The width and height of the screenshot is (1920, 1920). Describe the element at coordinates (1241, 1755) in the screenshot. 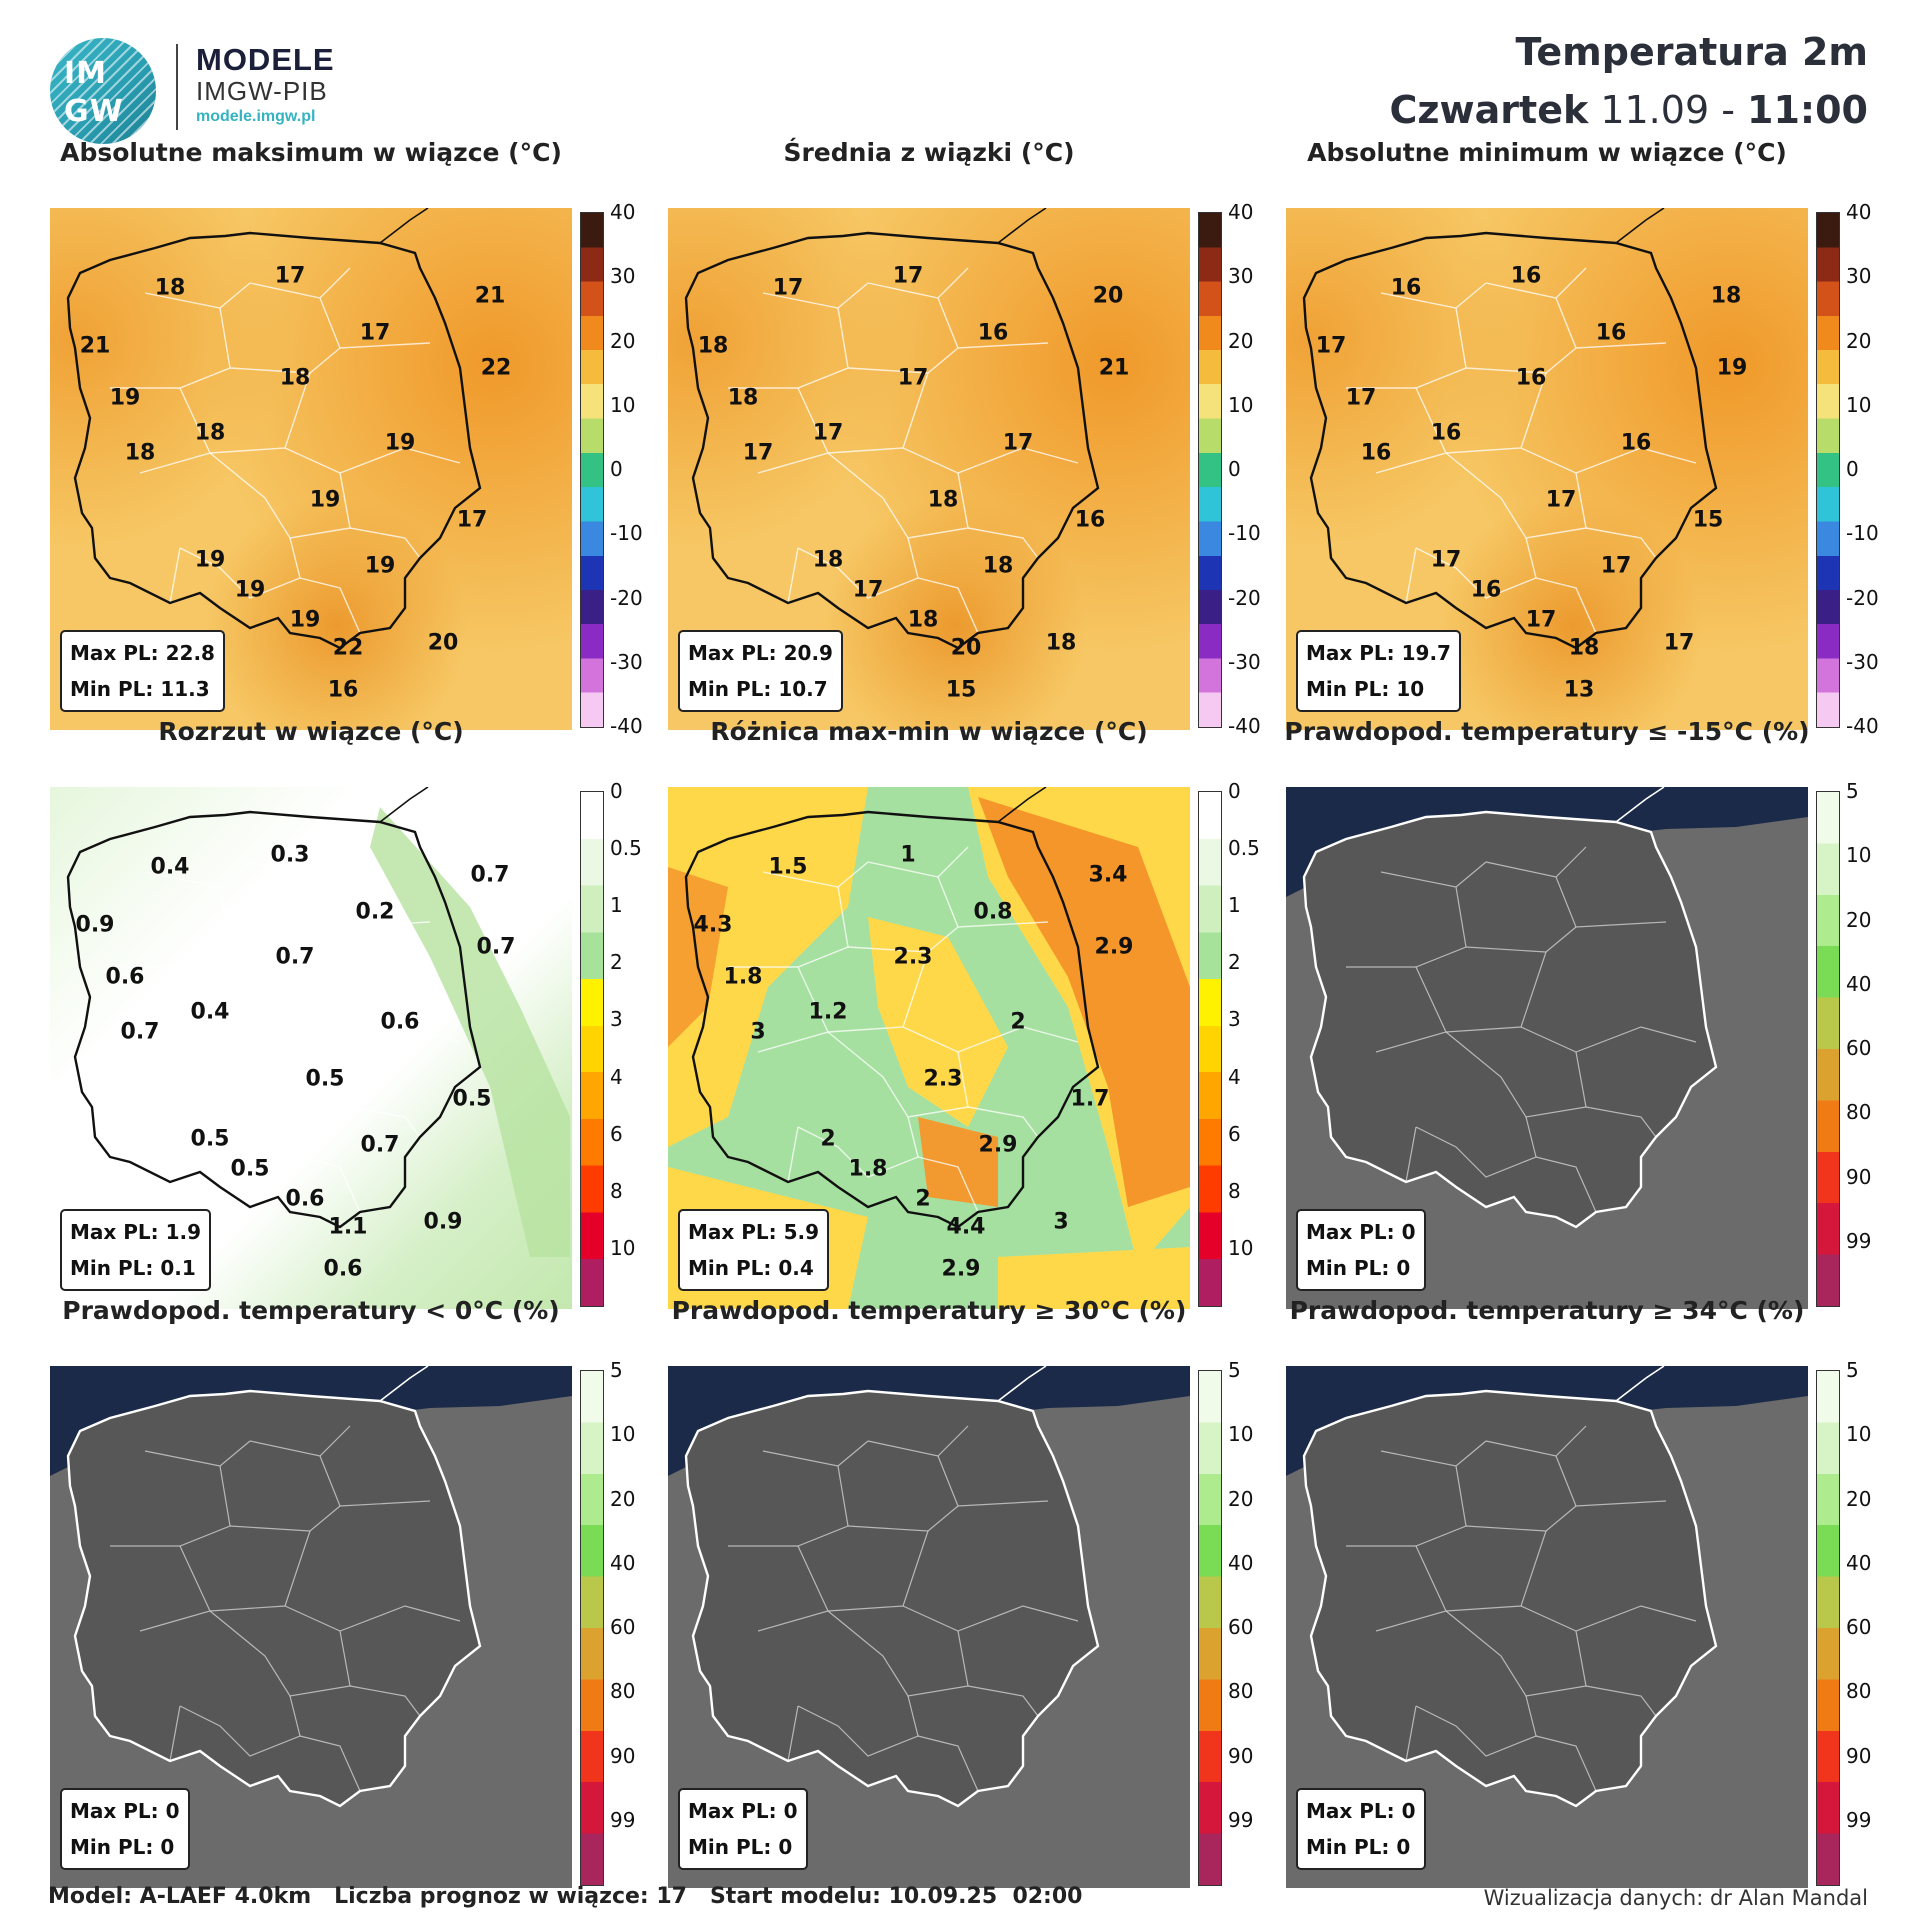

I see `colorbar-tick: 90` at that location.